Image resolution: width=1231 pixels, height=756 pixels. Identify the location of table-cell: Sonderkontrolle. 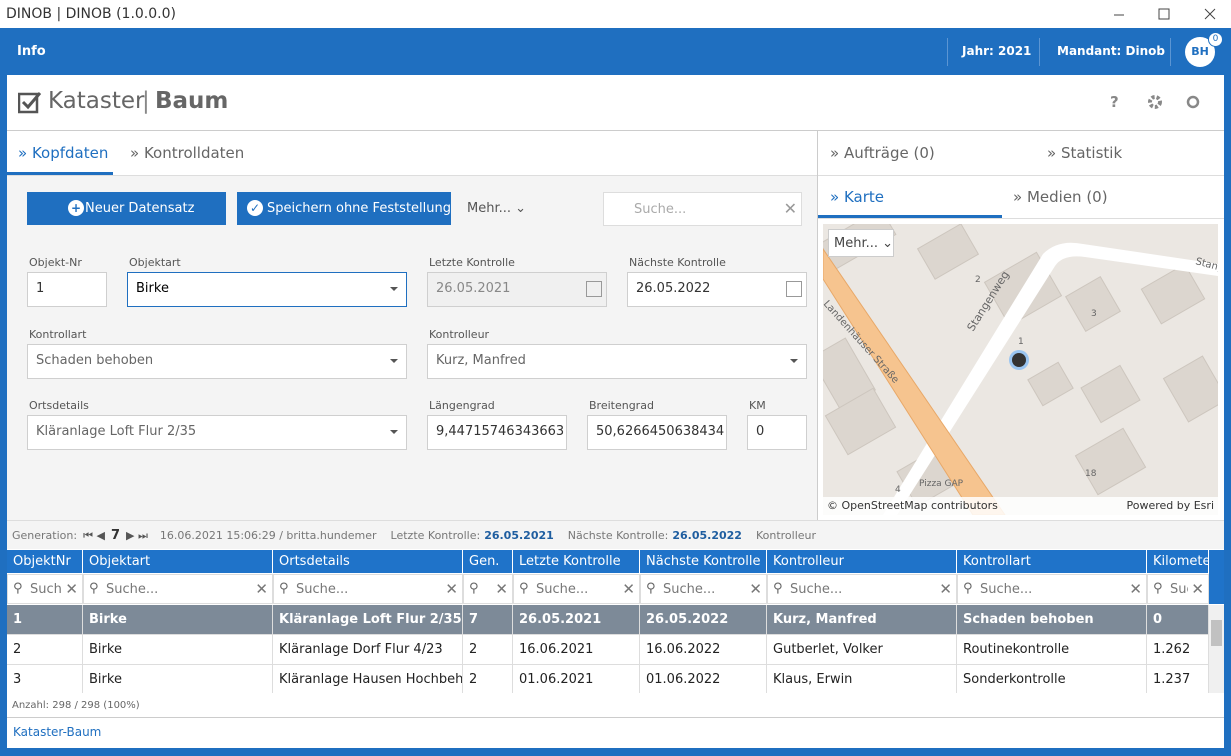
(1052, 680).